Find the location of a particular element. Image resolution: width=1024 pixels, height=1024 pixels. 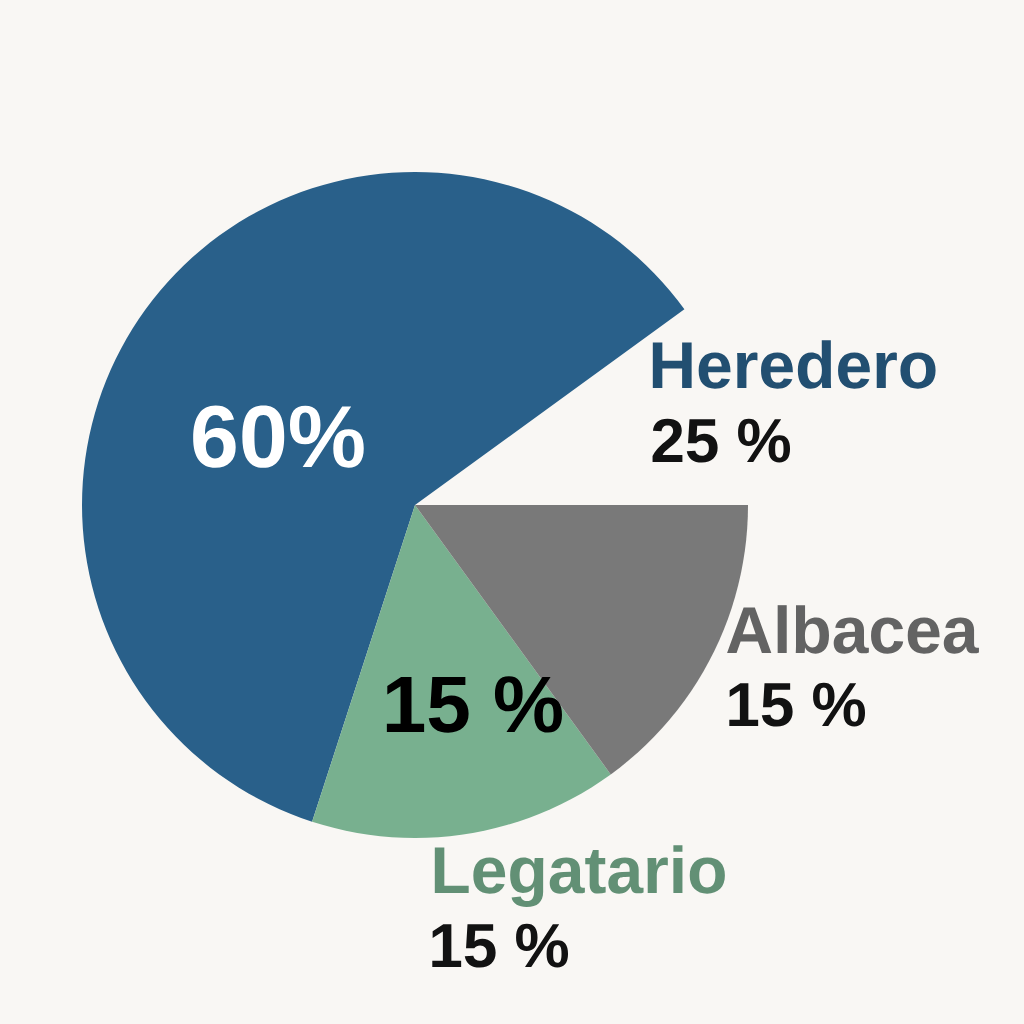

text: 25 % is located at coordinates (721, 440).